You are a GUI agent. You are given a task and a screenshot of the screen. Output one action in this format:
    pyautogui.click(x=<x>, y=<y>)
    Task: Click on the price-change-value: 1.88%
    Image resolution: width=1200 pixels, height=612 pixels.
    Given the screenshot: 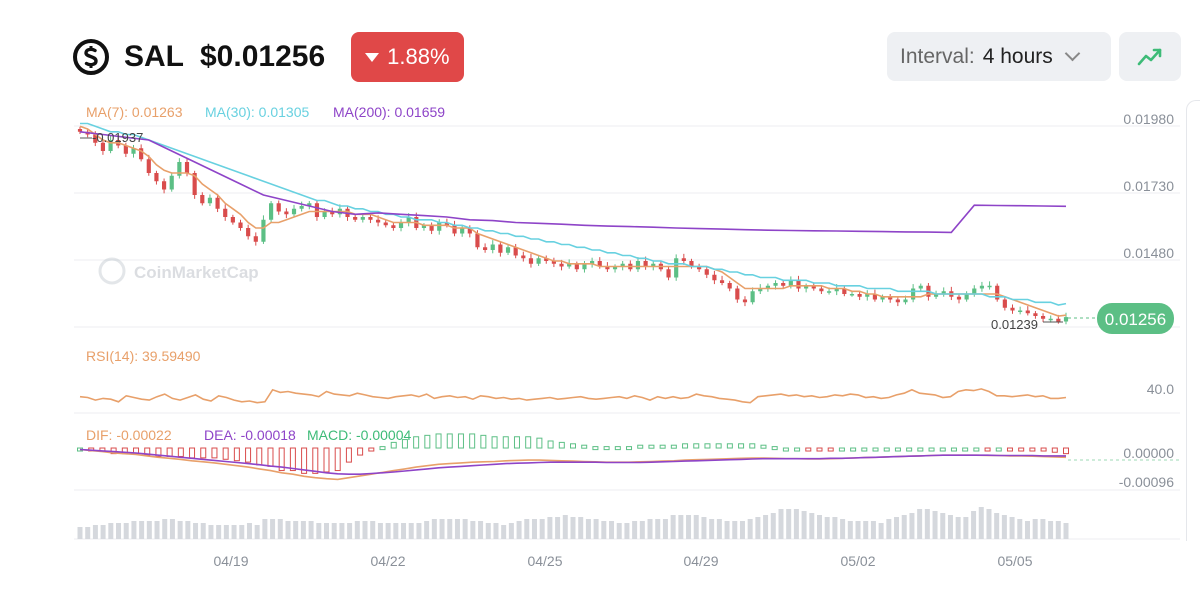 What is the action you would take?
    pyautogui.click(x=418, y=56)
    